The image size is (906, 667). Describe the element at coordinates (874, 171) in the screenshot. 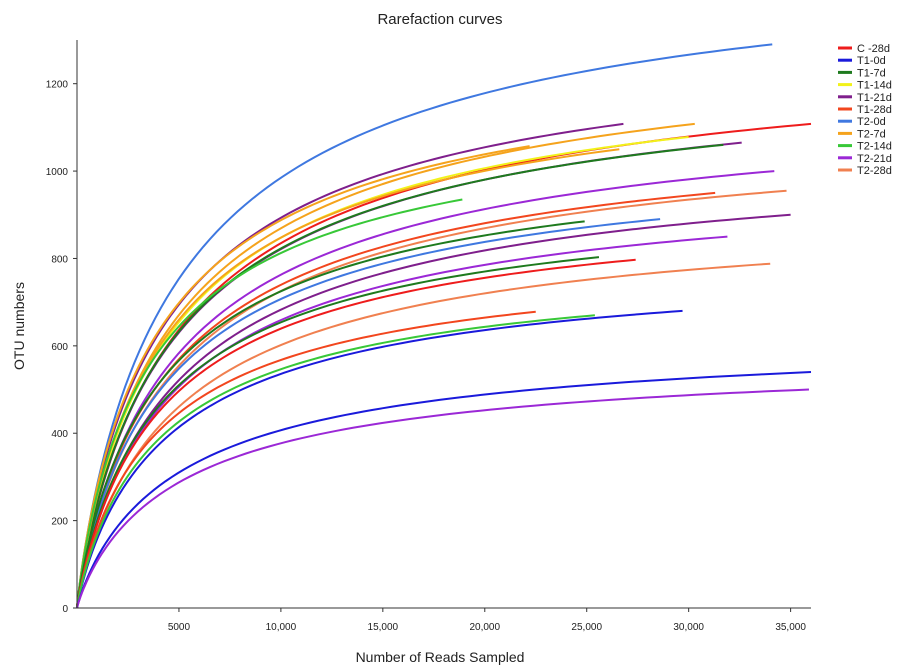

I see `legend-label: T2-28d` at that location.